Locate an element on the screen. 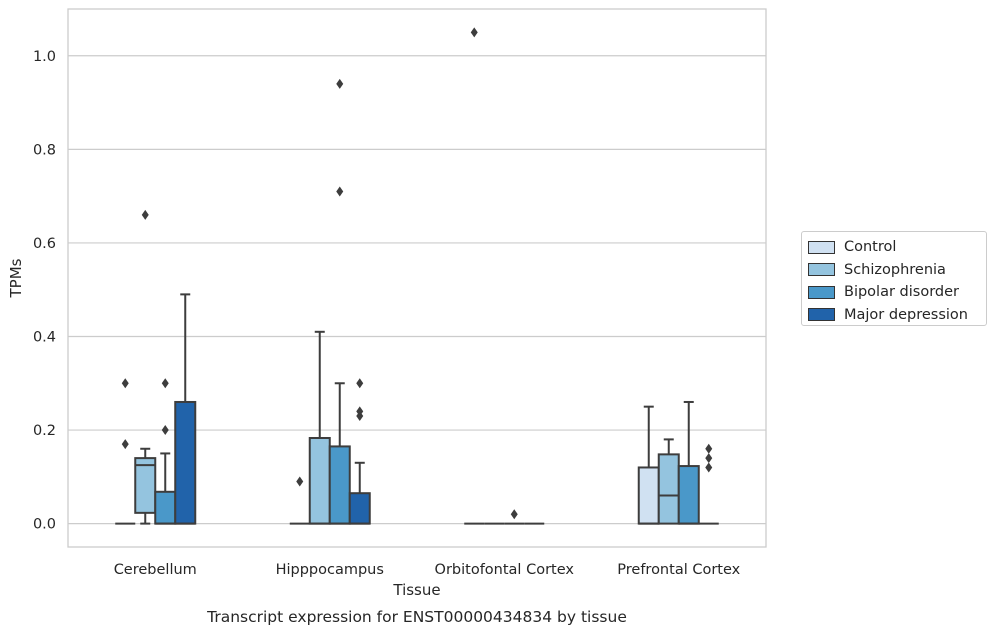 This screenshot has width=997, height=634. x-tick-label: Hipppocampus is located at coordinates (330, 570).